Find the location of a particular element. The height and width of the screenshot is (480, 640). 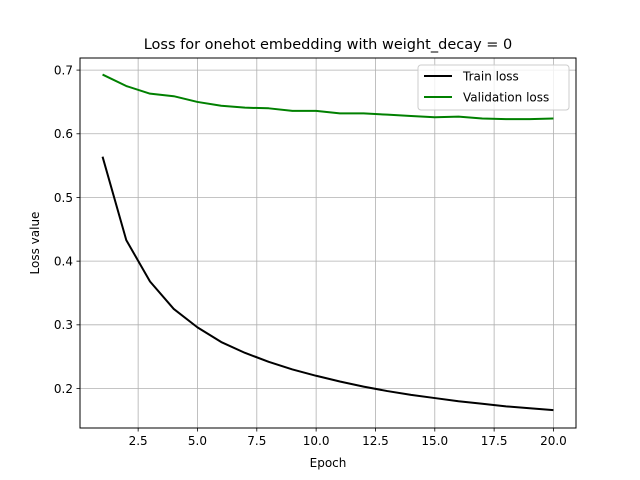

y-tick-label: 0.5 is located at coordinates (63, 198).